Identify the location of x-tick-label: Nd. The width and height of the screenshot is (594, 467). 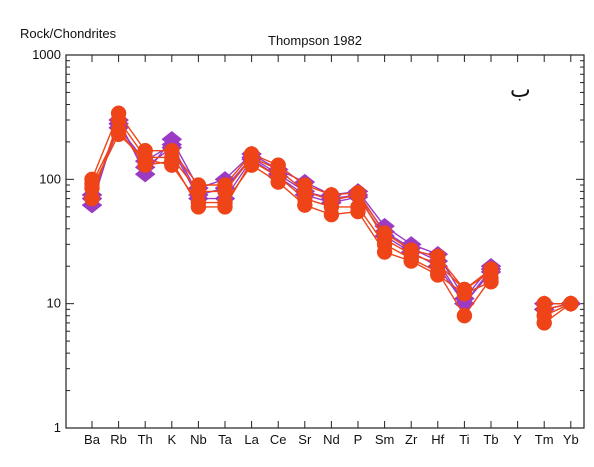
(331, 439).